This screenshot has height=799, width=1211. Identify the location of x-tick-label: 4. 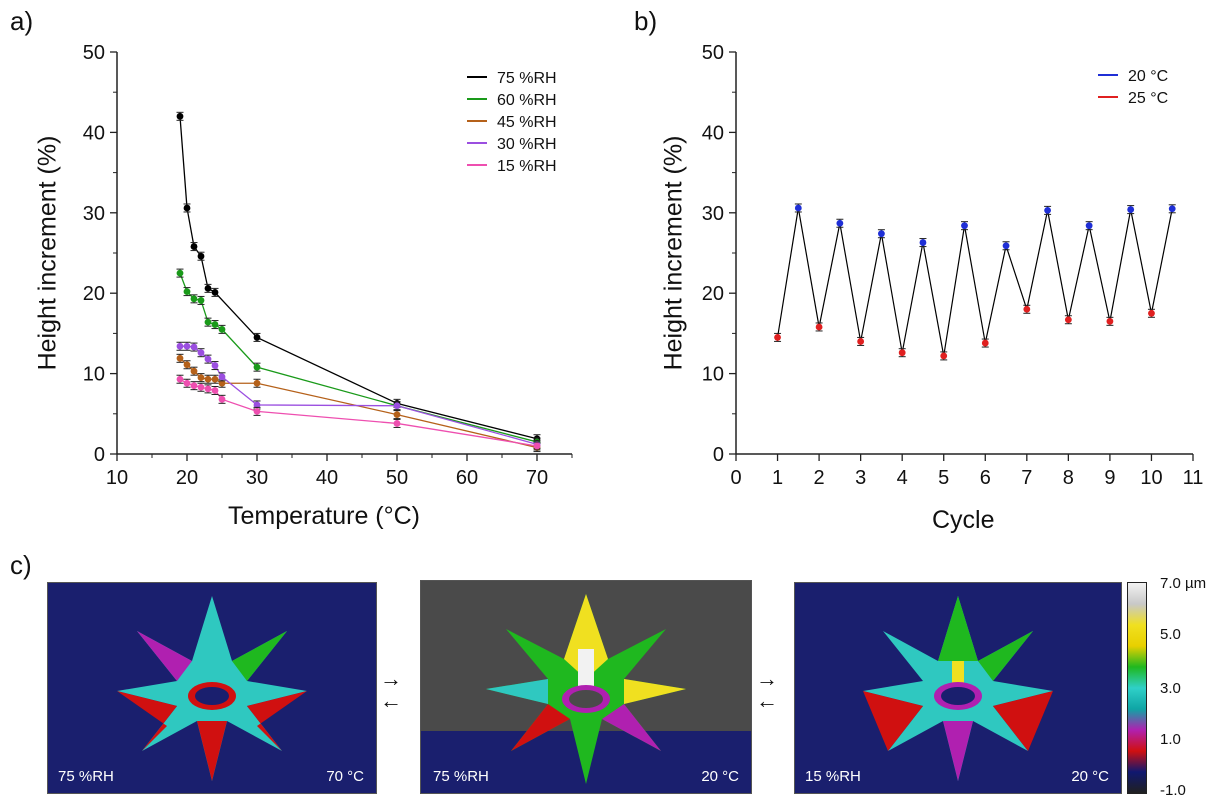
(902, 478).